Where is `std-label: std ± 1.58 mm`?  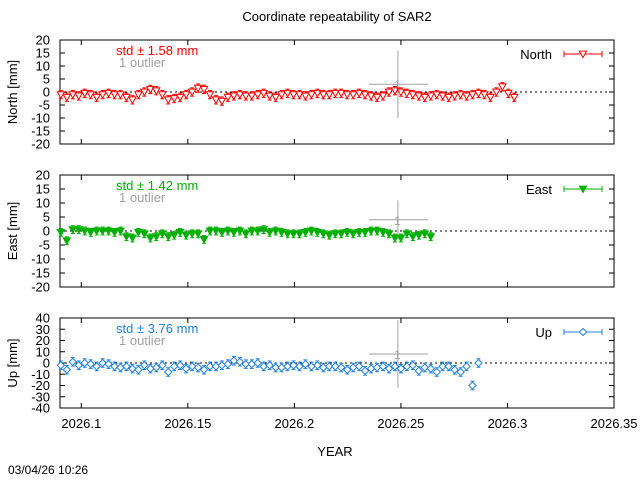
std-label: std ± 1.58 mm is located at coordinates (157, 50).